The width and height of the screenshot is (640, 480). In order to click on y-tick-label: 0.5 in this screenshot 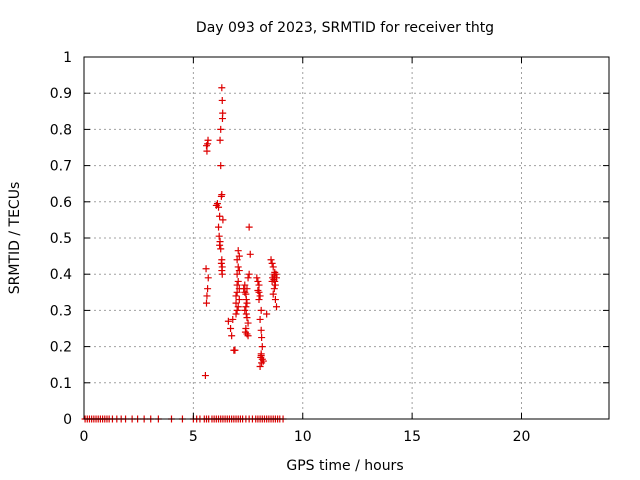, I will do `click(61, 239)`.